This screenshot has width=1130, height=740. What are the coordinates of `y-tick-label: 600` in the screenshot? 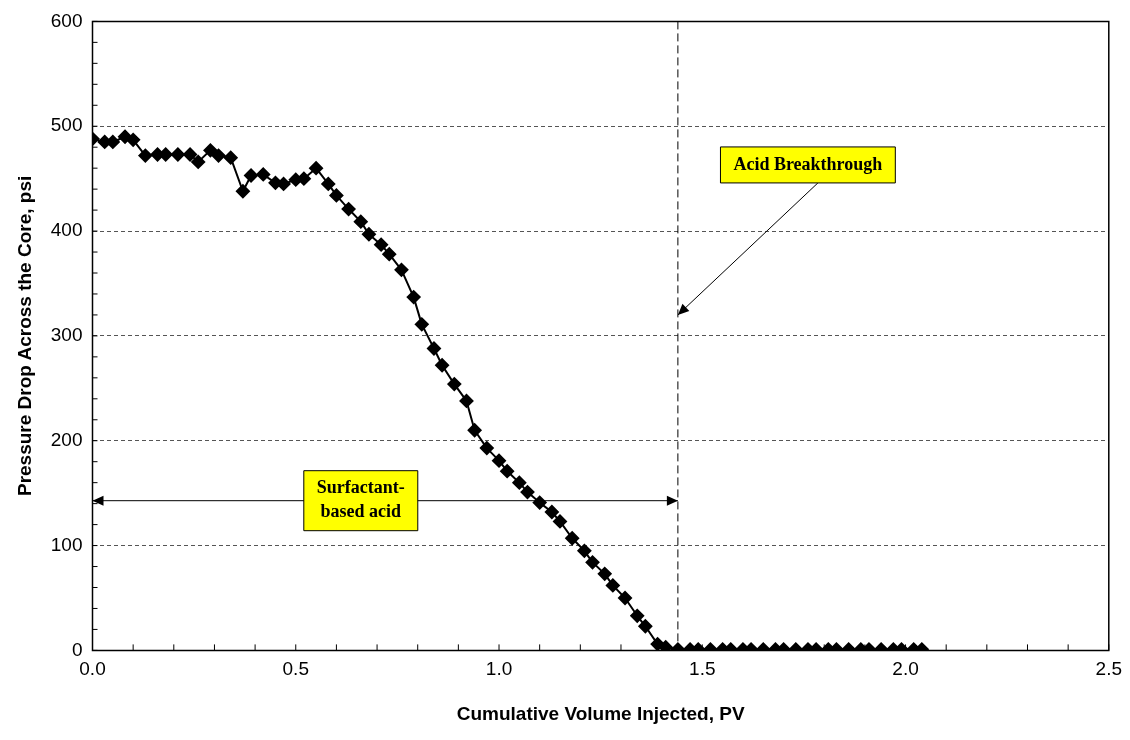 It's located at (66, 20).